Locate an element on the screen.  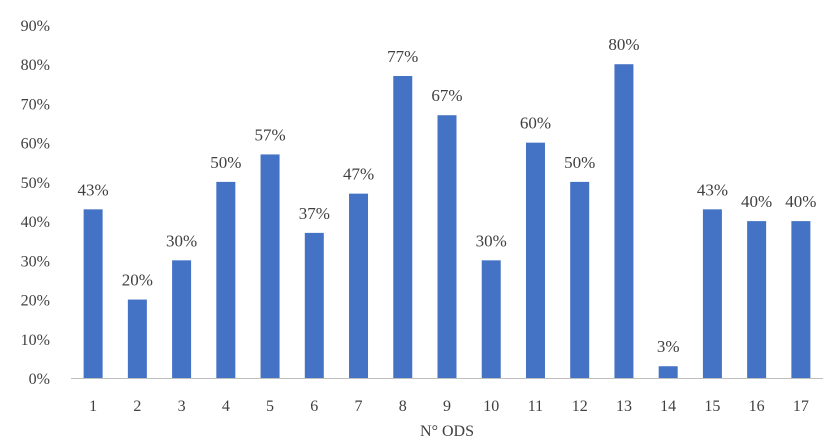
x-tick-label: 12 is located at coordinates (580, 406).